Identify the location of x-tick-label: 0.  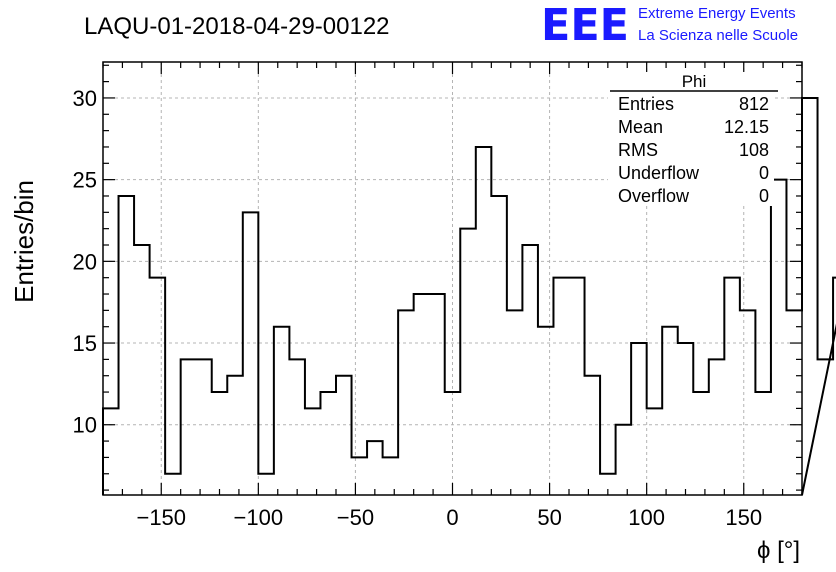
(452, 517).